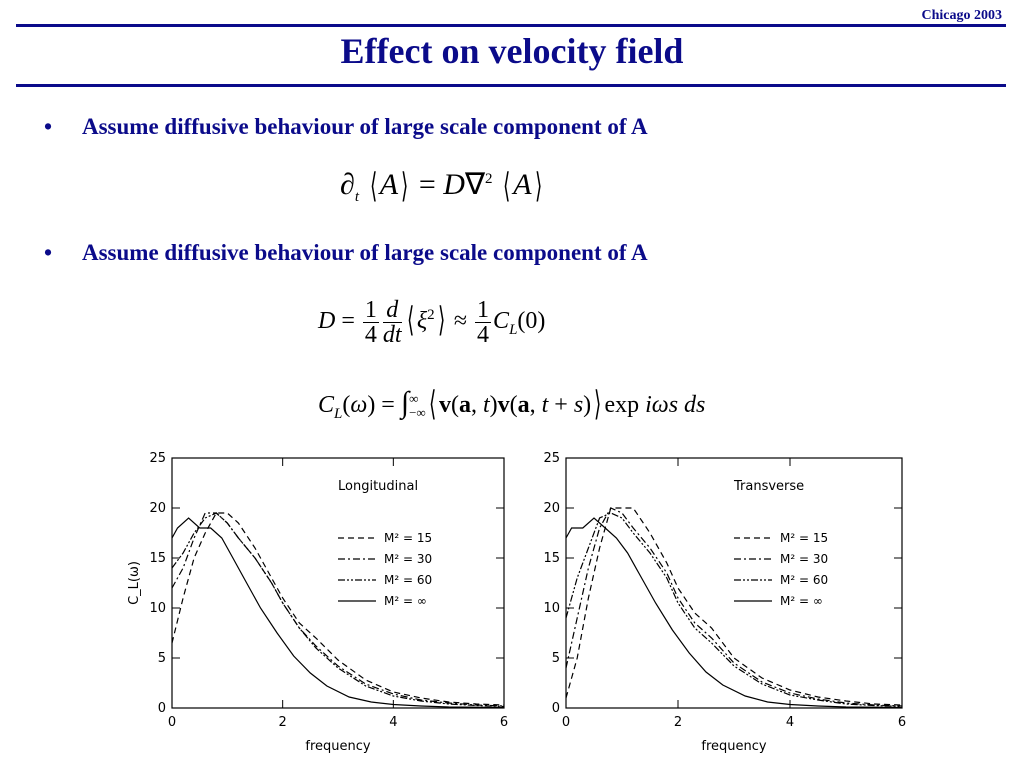 Image resolution: width=1024 pixels, height=768 pixels. Describe the element at coordinates (768, 486) in the screenshot. I see `chart-title: Transverse` at that location.